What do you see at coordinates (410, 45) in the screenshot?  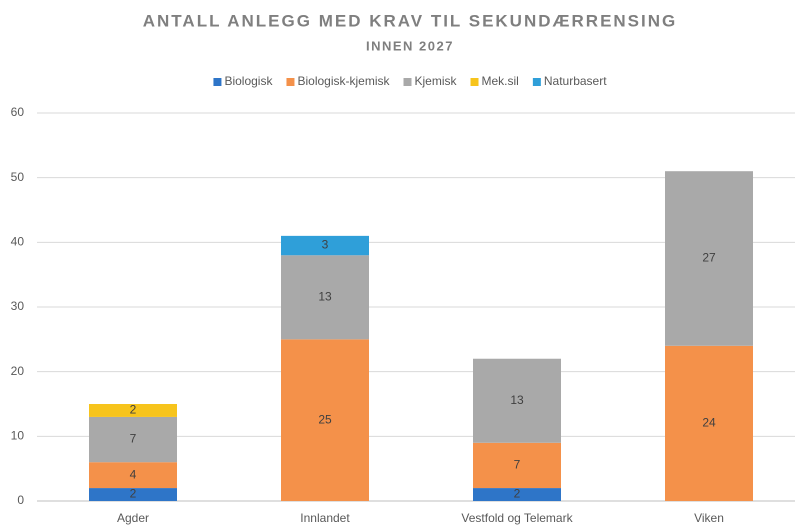 I see `chart-subtitle: INNEN 2027` at bounding box center [410, 45].